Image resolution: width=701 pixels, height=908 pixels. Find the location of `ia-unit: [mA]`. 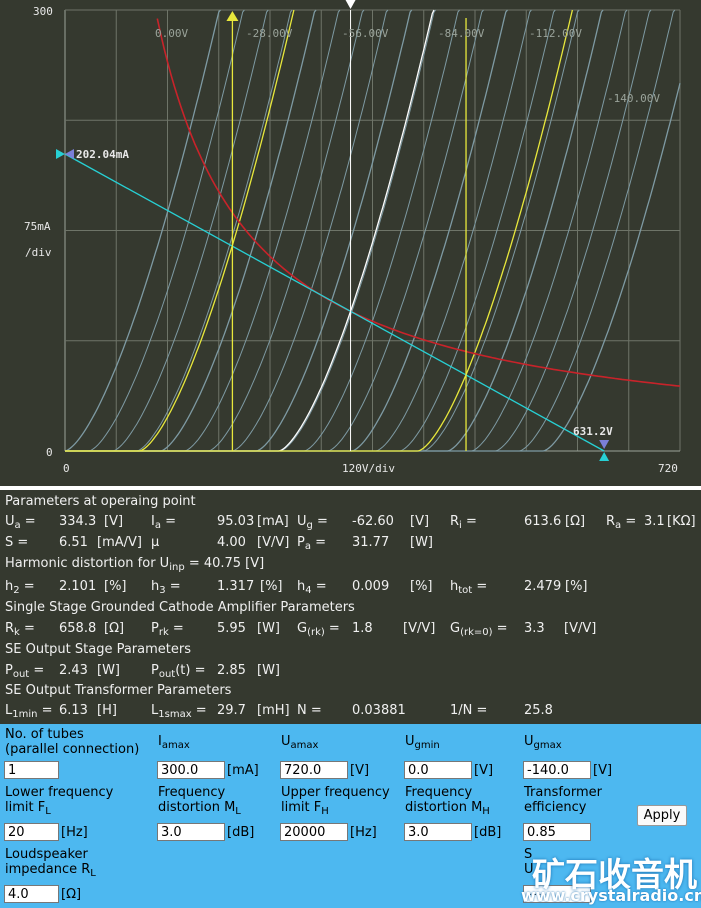

ia-unit: [mA] is located at coordinates (273, 521).